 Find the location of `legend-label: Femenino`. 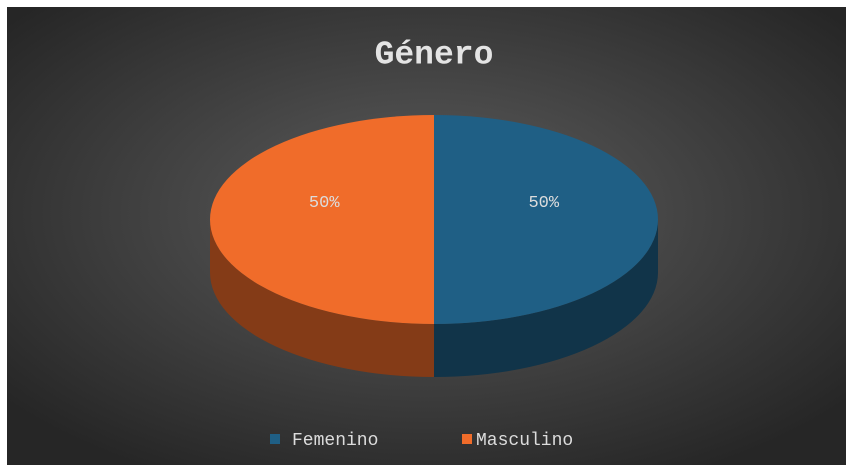

legend-label: Femenino is located at coordinates (335, 441).